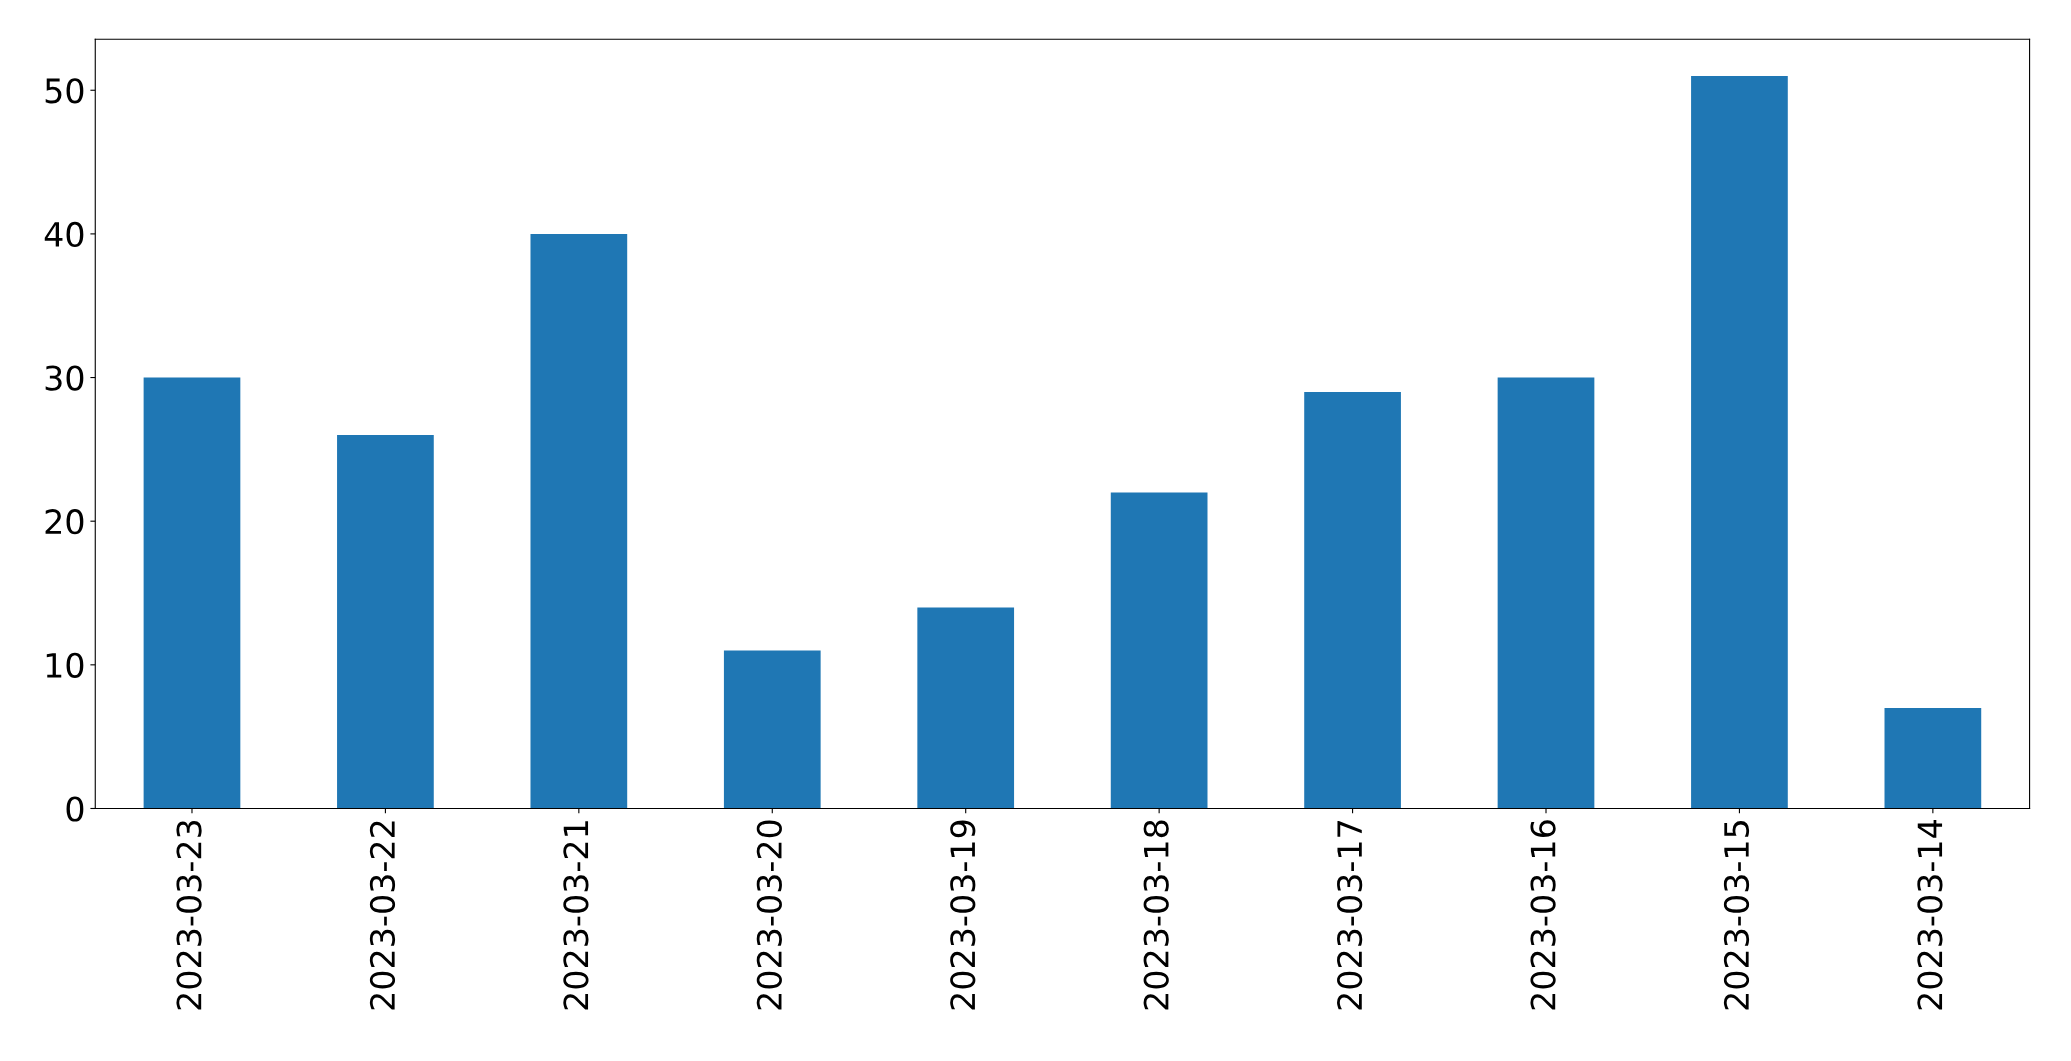 This screenshot has width=2071, height=1061. I want to click on x-tick-label: 2023-03-14, so click(1930, 915).